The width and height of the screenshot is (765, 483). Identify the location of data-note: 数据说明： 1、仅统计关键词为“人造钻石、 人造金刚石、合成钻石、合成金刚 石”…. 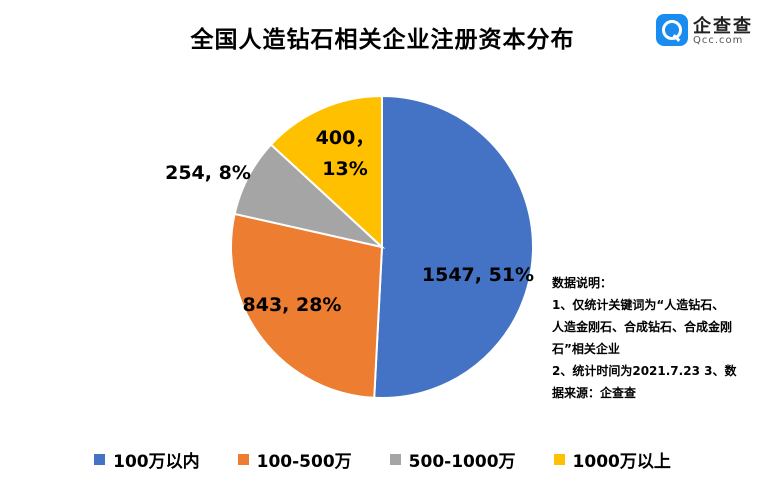
(654, 338).